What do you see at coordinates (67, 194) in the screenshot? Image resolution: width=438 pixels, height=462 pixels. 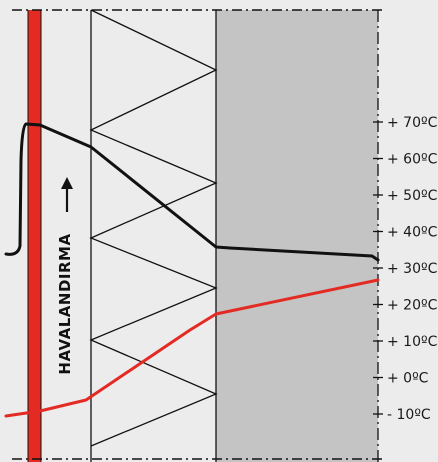 I see `up-arrow-icon` at bounding box center [67, 194].